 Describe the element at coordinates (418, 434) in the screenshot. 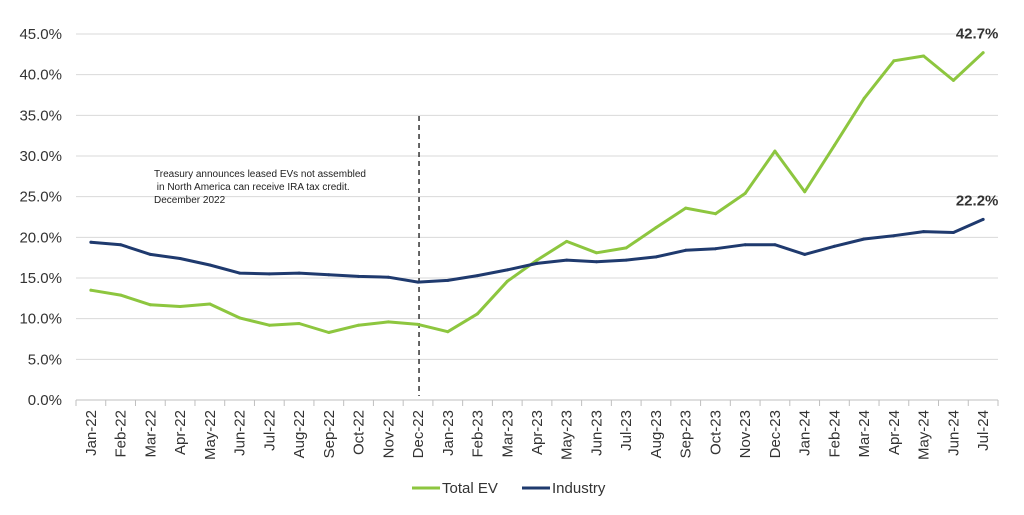

I see `x-tick-label: Dec-22` at that location.